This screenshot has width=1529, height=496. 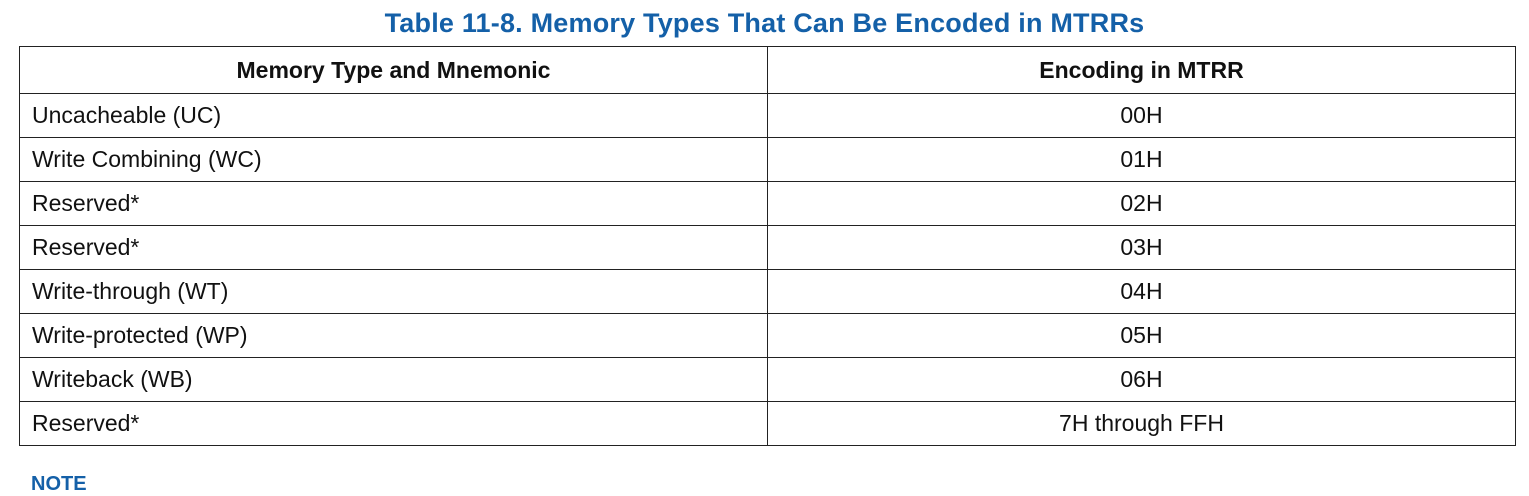 I want to click on table-row: Uncacheable (UC) 00H, so click(x=767, y=115).